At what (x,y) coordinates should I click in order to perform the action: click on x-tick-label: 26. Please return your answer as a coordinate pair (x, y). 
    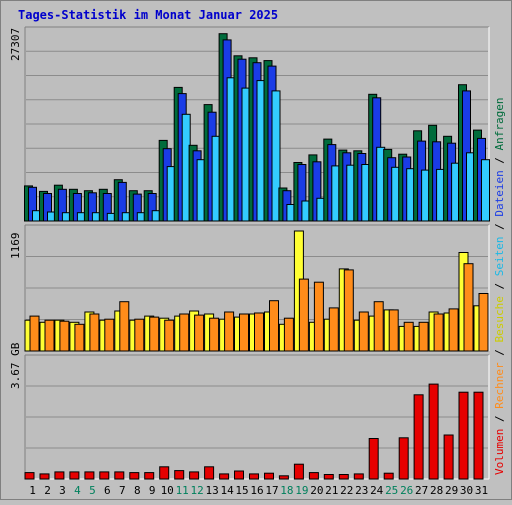
    Looking at the image, I should click on (406, 490).